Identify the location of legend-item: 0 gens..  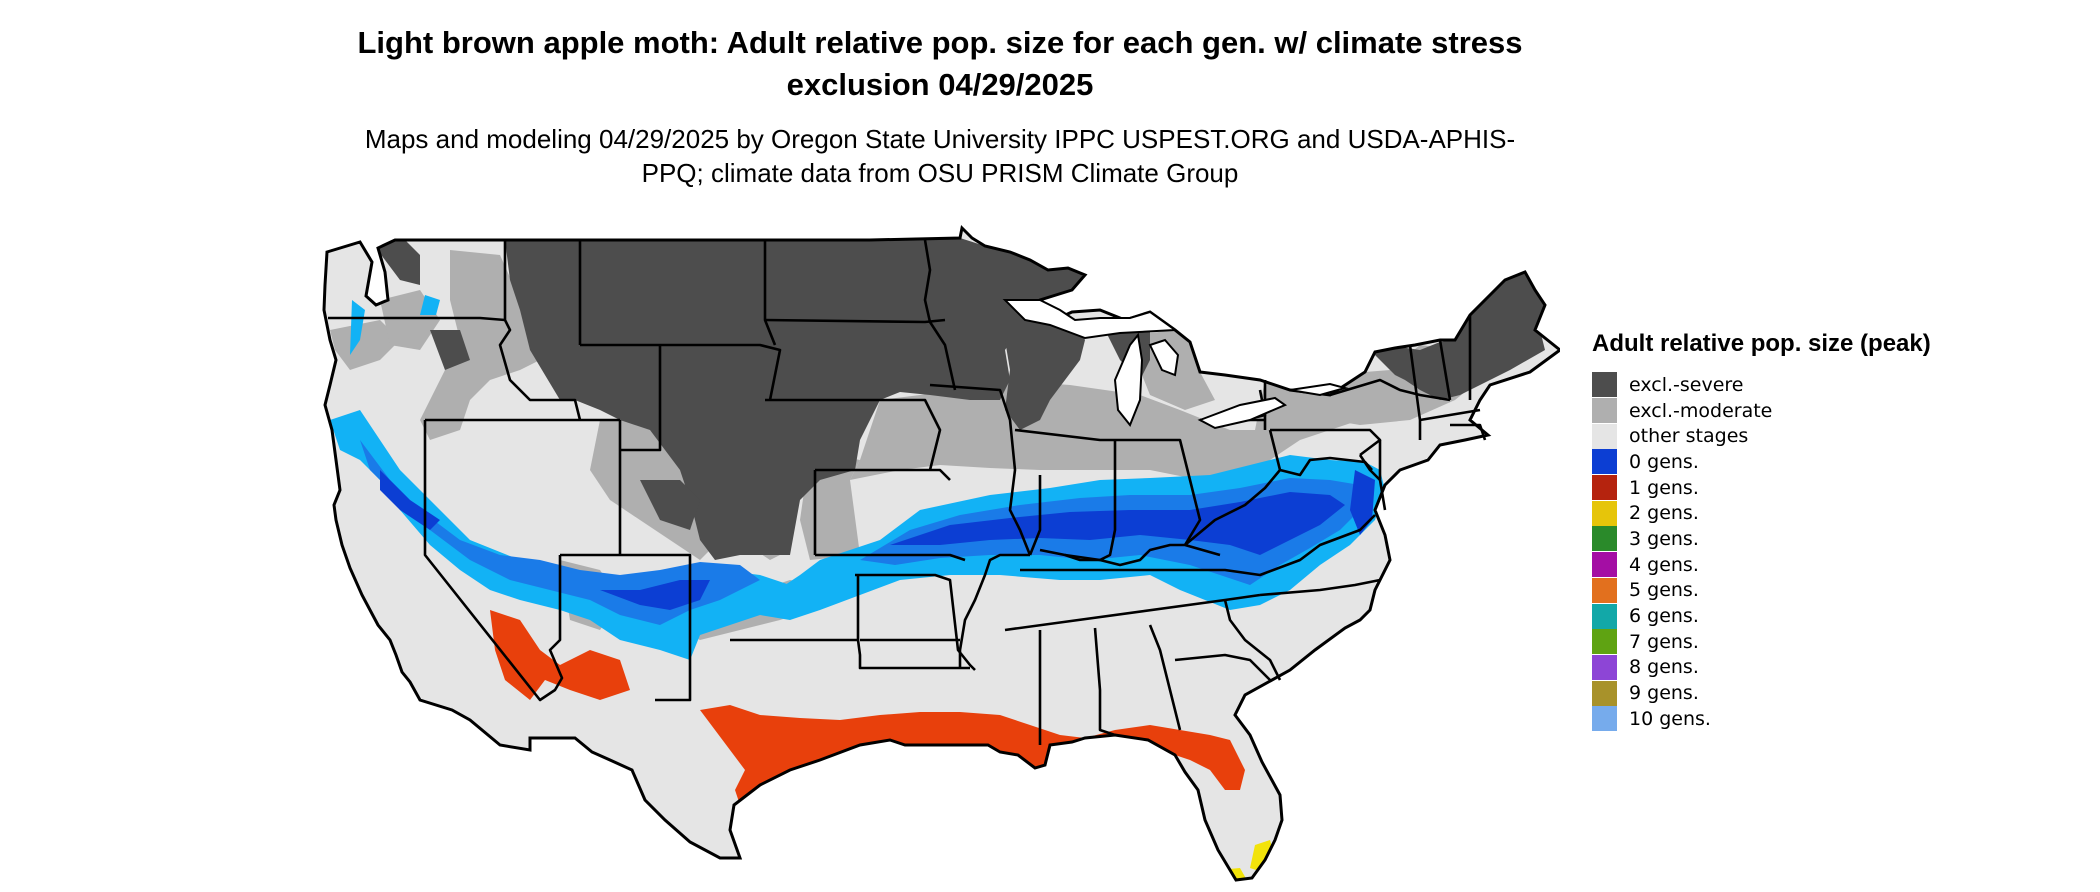
(1762, 462).